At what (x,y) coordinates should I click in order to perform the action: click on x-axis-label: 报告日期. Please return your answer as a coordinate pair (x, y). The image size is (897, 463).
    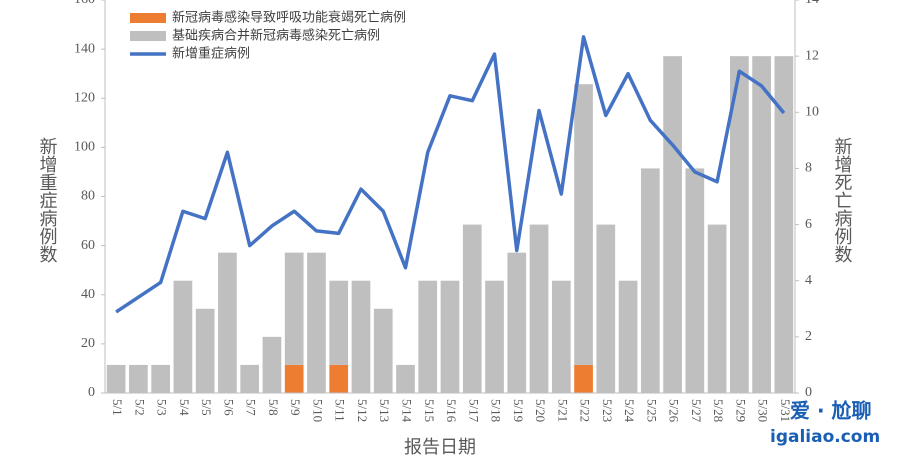
    Looking at the image, I should click on (440, 447).